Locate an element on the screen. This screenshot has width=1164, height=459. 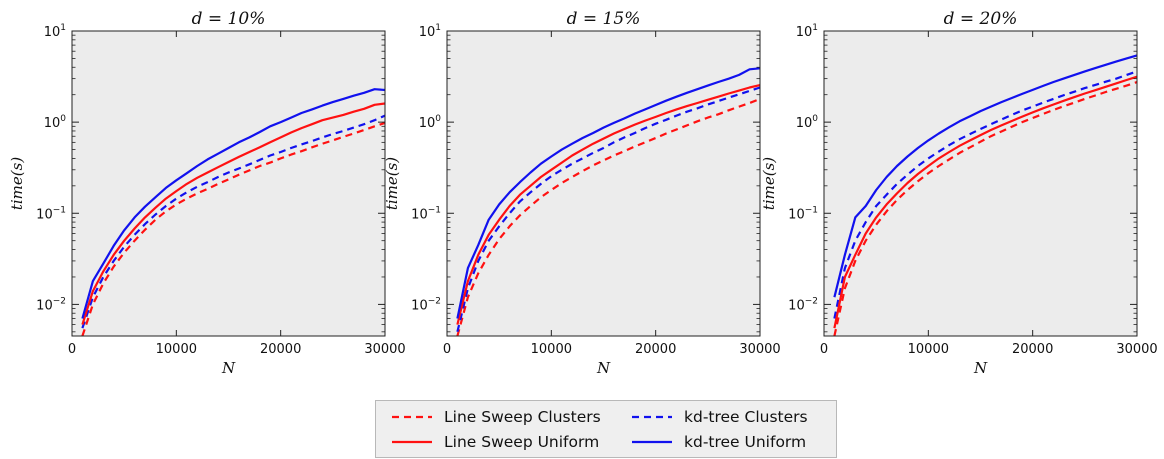
legend-item-kd-tree-clusters: kd-tree Clusters is located at coordinates (720, 417).